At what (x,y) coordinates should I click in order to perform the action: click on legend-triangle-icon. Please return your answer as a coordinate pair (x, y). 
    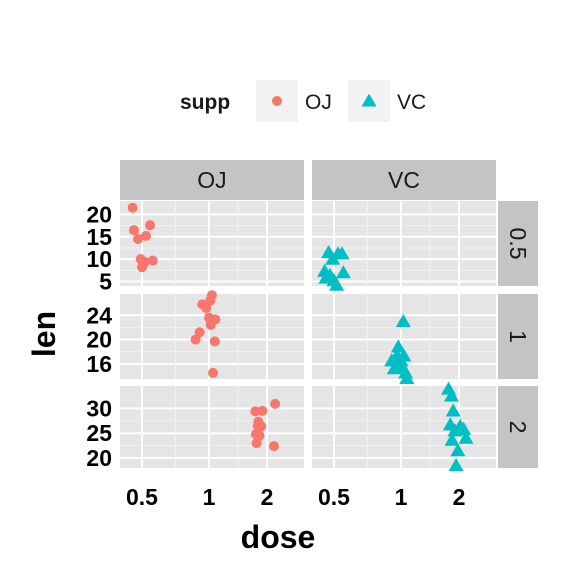
    Looking at the image, I should click on (369, 100).